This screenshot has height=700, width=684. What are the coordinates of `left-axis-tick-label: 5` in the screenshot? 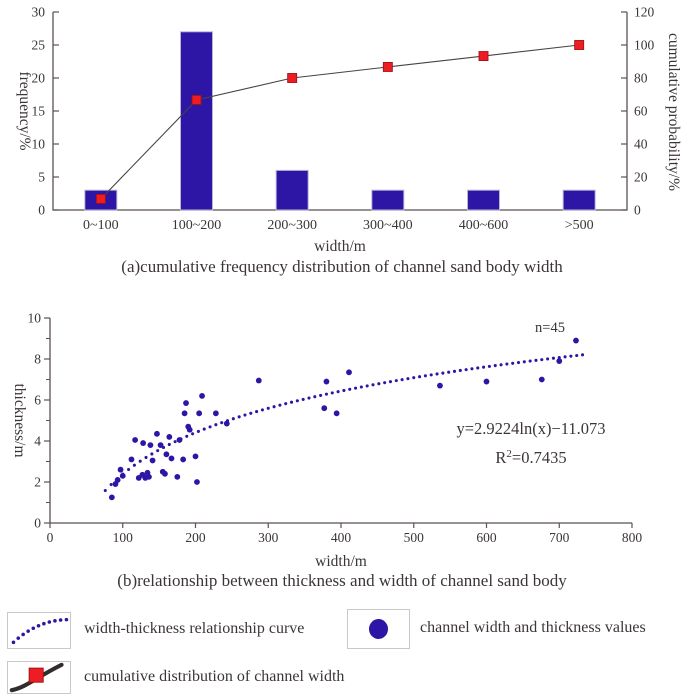 It's located at (41, 177).